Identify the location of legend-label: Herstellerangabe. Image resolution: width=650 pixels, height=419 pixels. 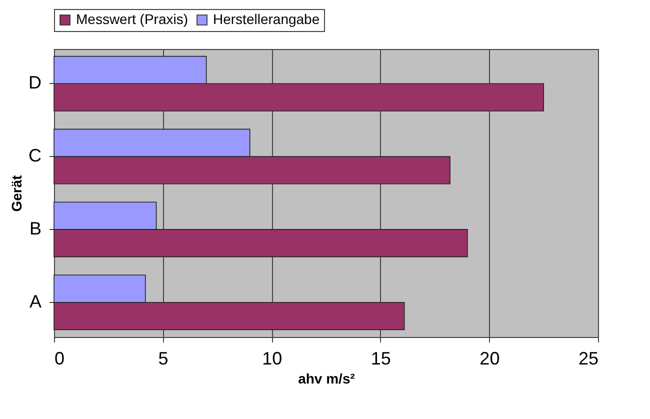
(266, 19).